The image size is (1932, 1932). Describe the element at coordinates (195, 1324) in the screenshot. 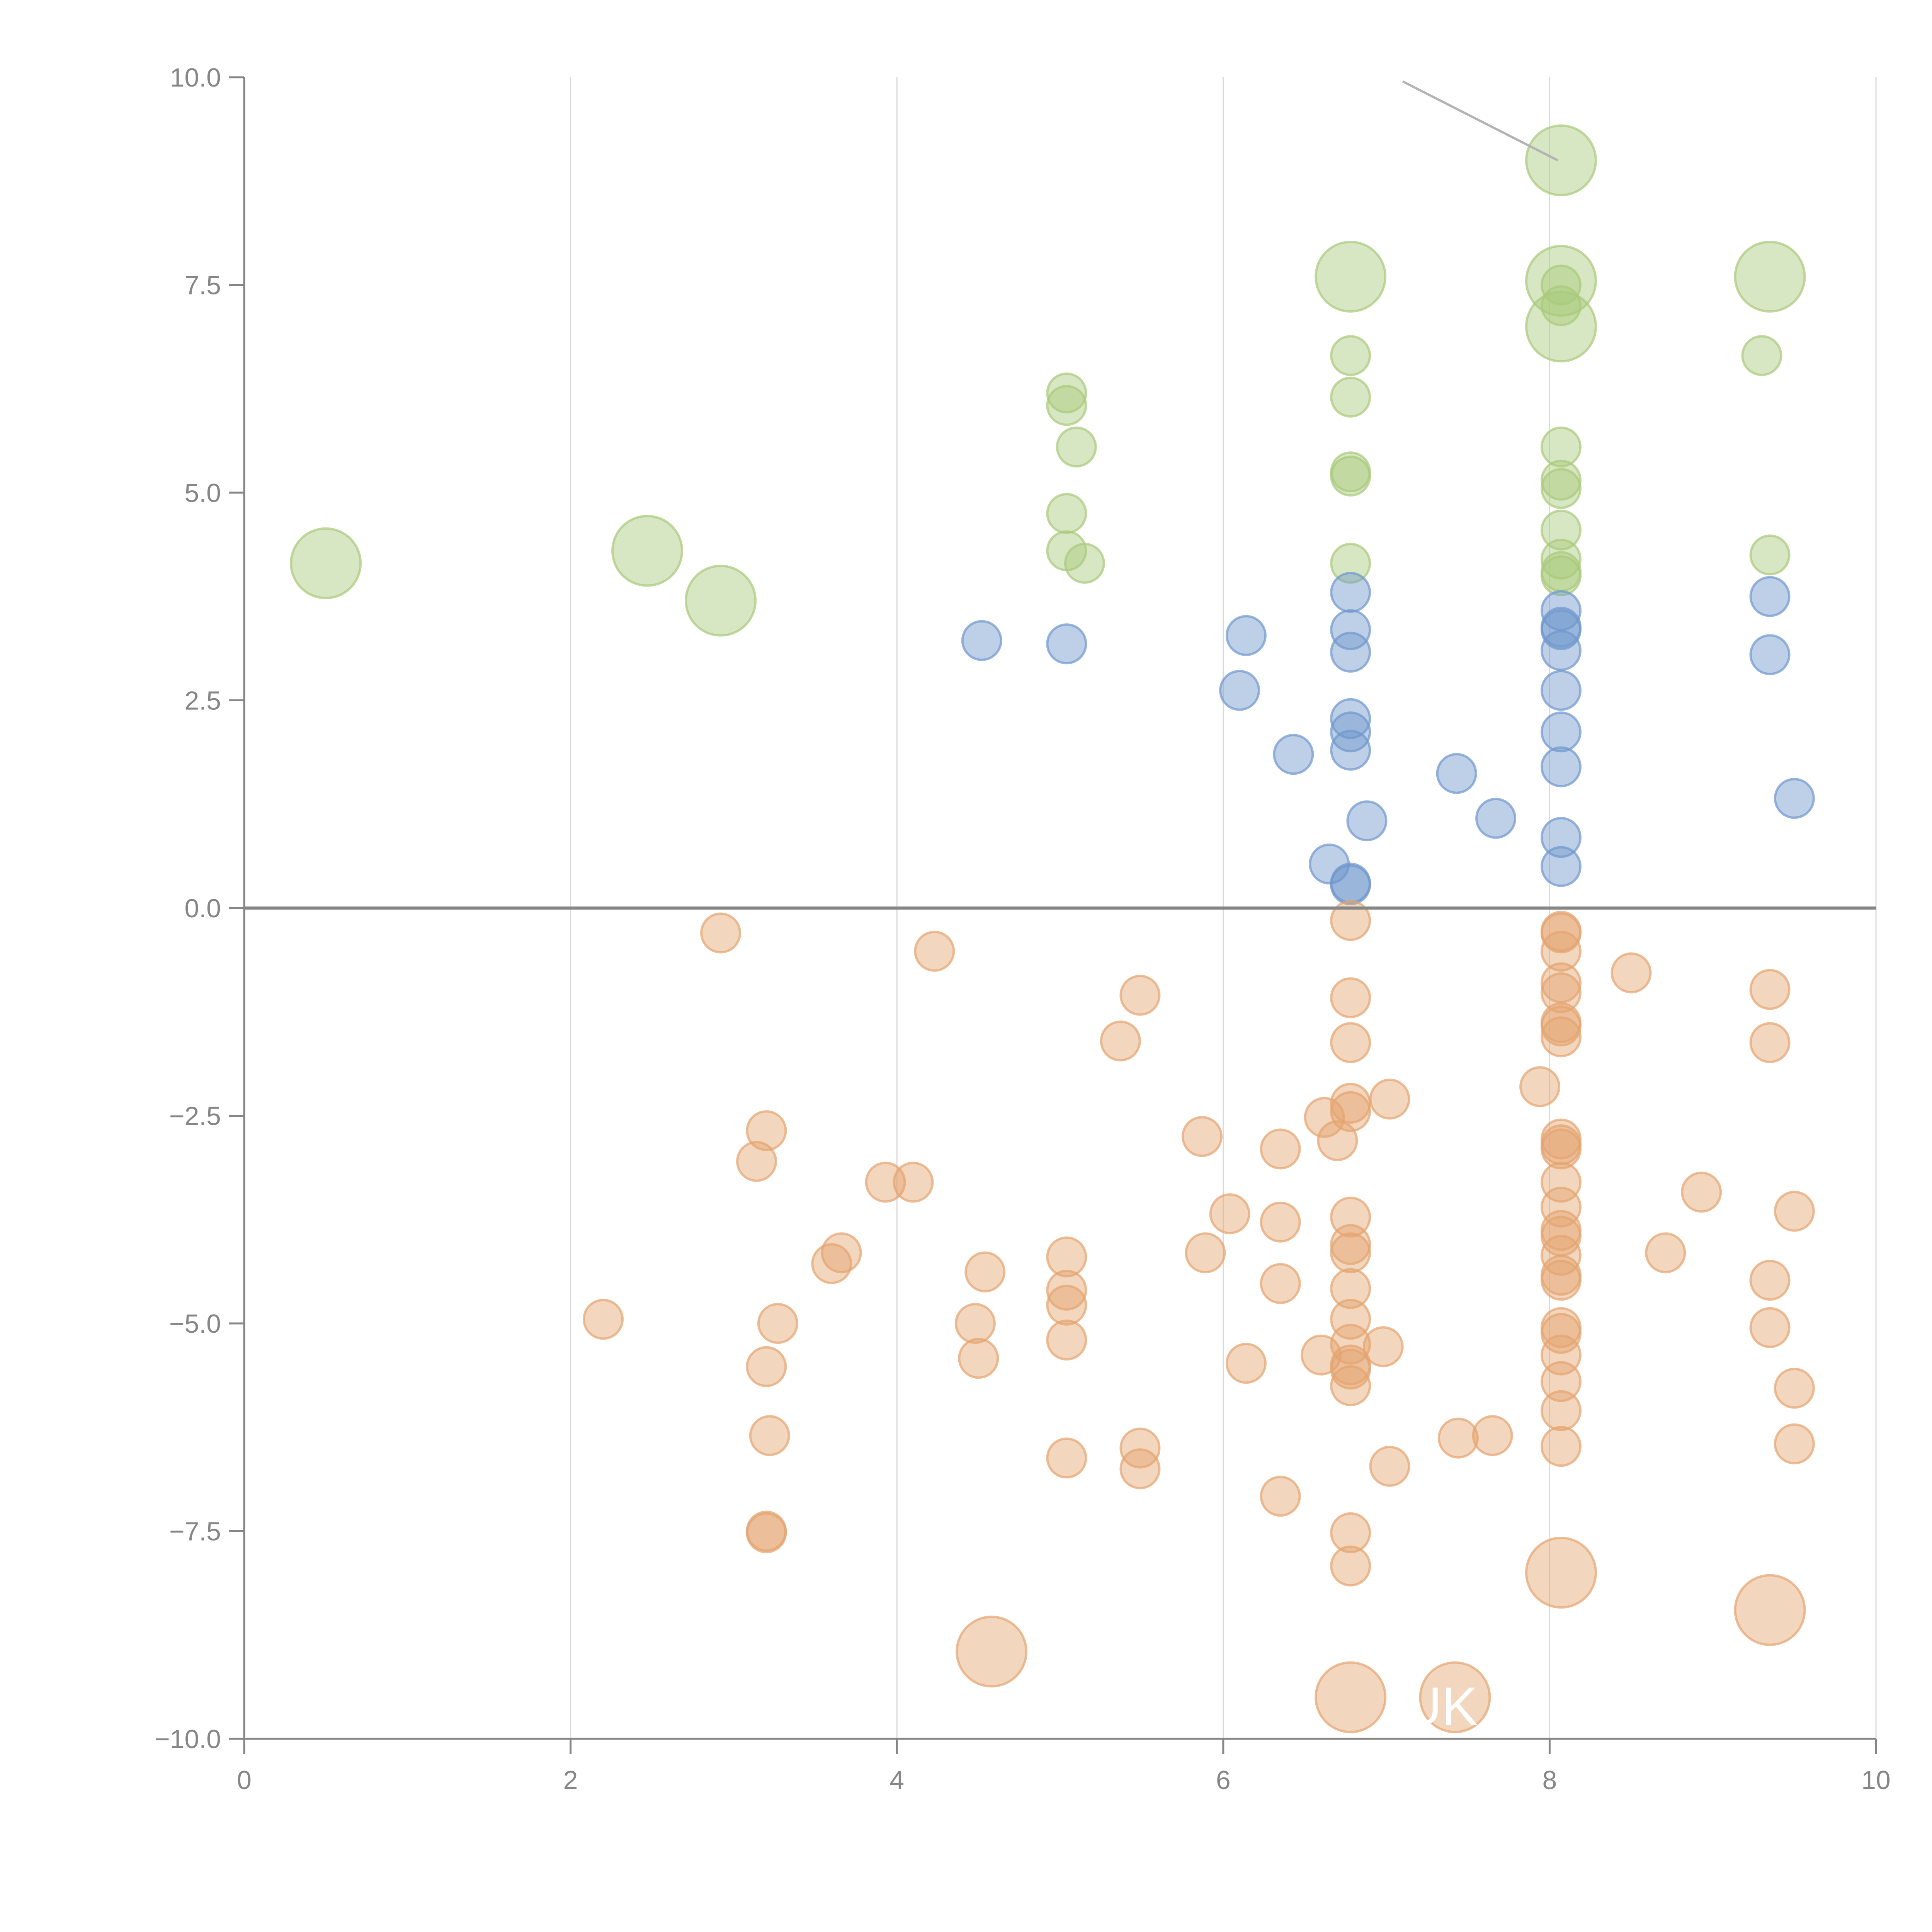

I see `y-tick-label: −5.0` at that location.